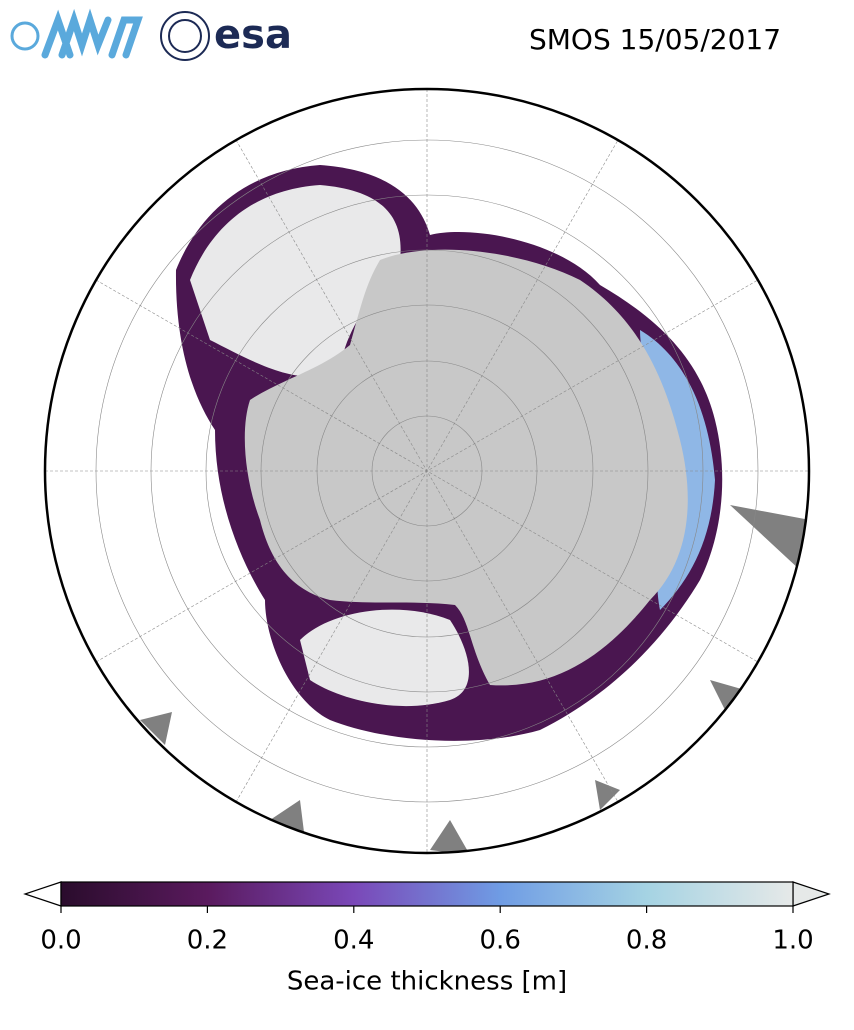 The width and height of the screenshot is (854, 1030). I want to click on esa-logo: esa, so click(226, 36).